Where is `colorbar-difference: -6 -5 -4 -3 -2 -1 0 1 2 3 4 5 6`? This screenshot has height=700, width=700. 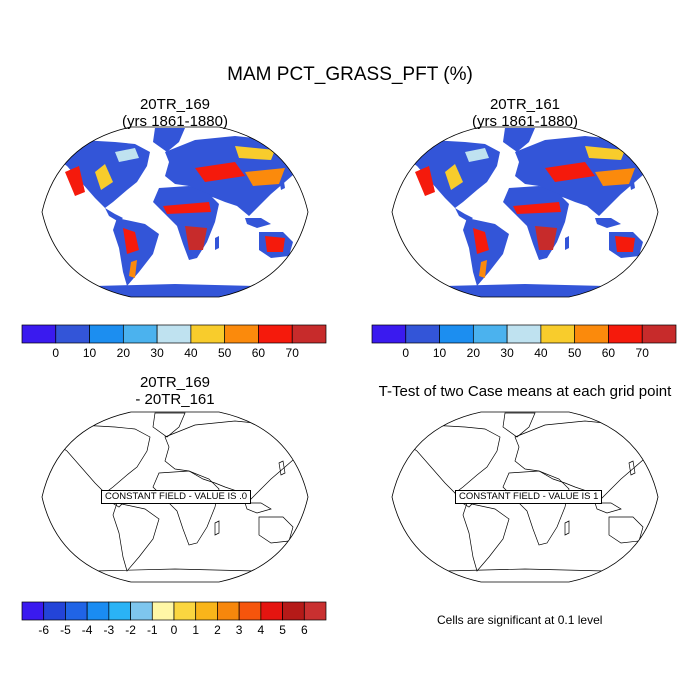
colorbar-difference: -6 -5 -4 -3 -2 -1 0 1 2 3 4 5 6 is located at coordinates (174, 619).